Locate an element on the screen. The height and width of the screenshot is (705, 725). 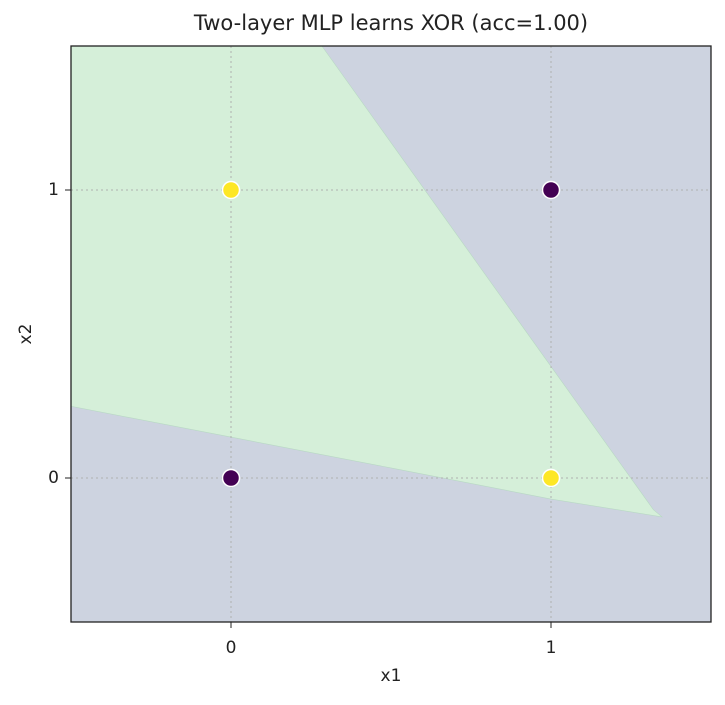
x-tick-label: 0 is located at coordinates (231, 648).